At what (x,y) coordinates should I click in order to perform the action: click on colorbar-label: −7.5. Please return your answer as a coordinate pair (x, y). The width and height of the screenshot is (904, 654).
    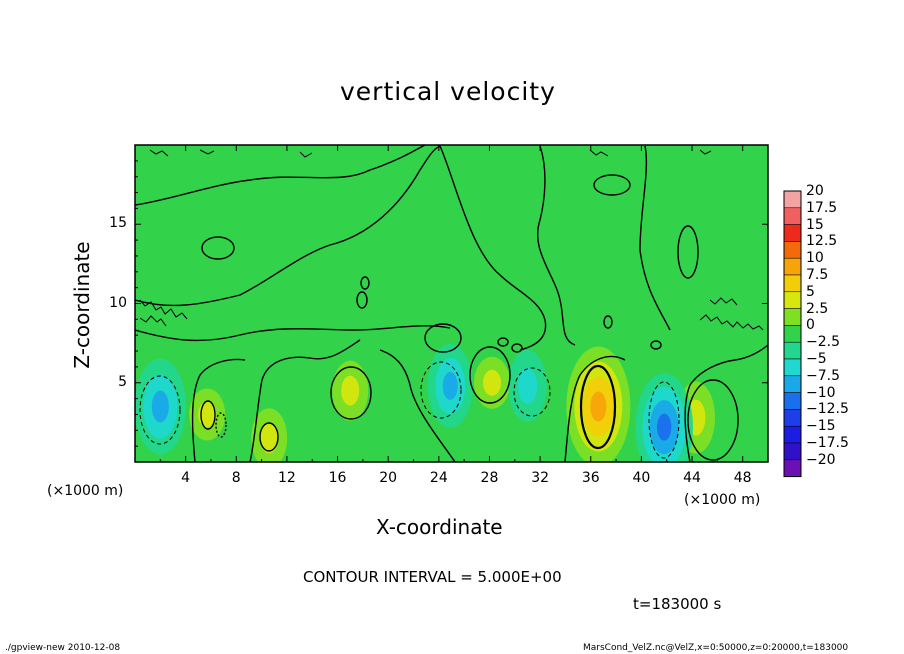
    Looking at the image, I should click on (823, 375).